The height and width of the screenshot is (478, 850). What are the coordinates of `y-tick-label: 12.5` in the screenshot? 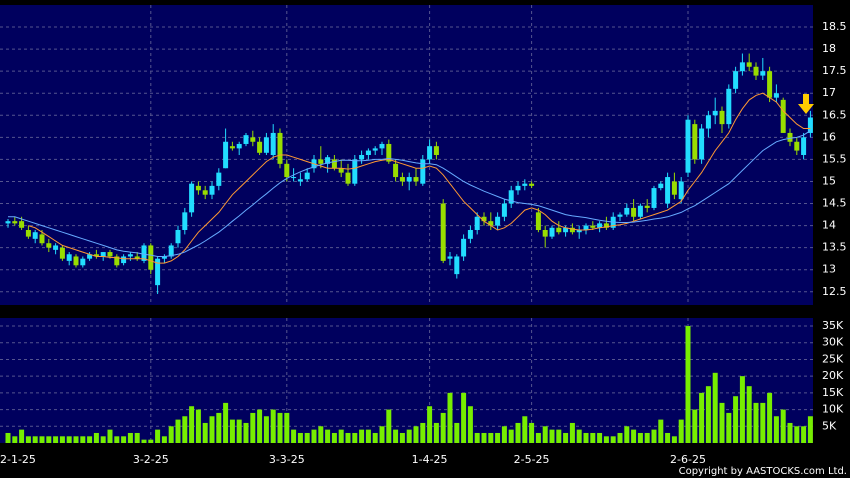 It's located at (834, 291).